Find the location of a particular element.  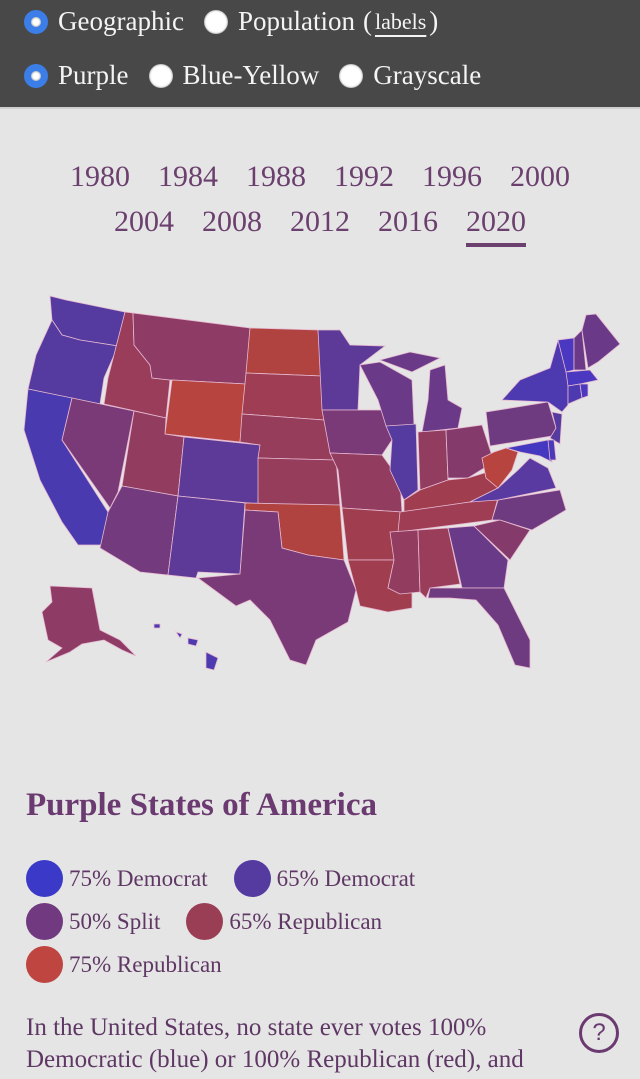

year-link-2012: 2012 is located at coordinates (320, 221).